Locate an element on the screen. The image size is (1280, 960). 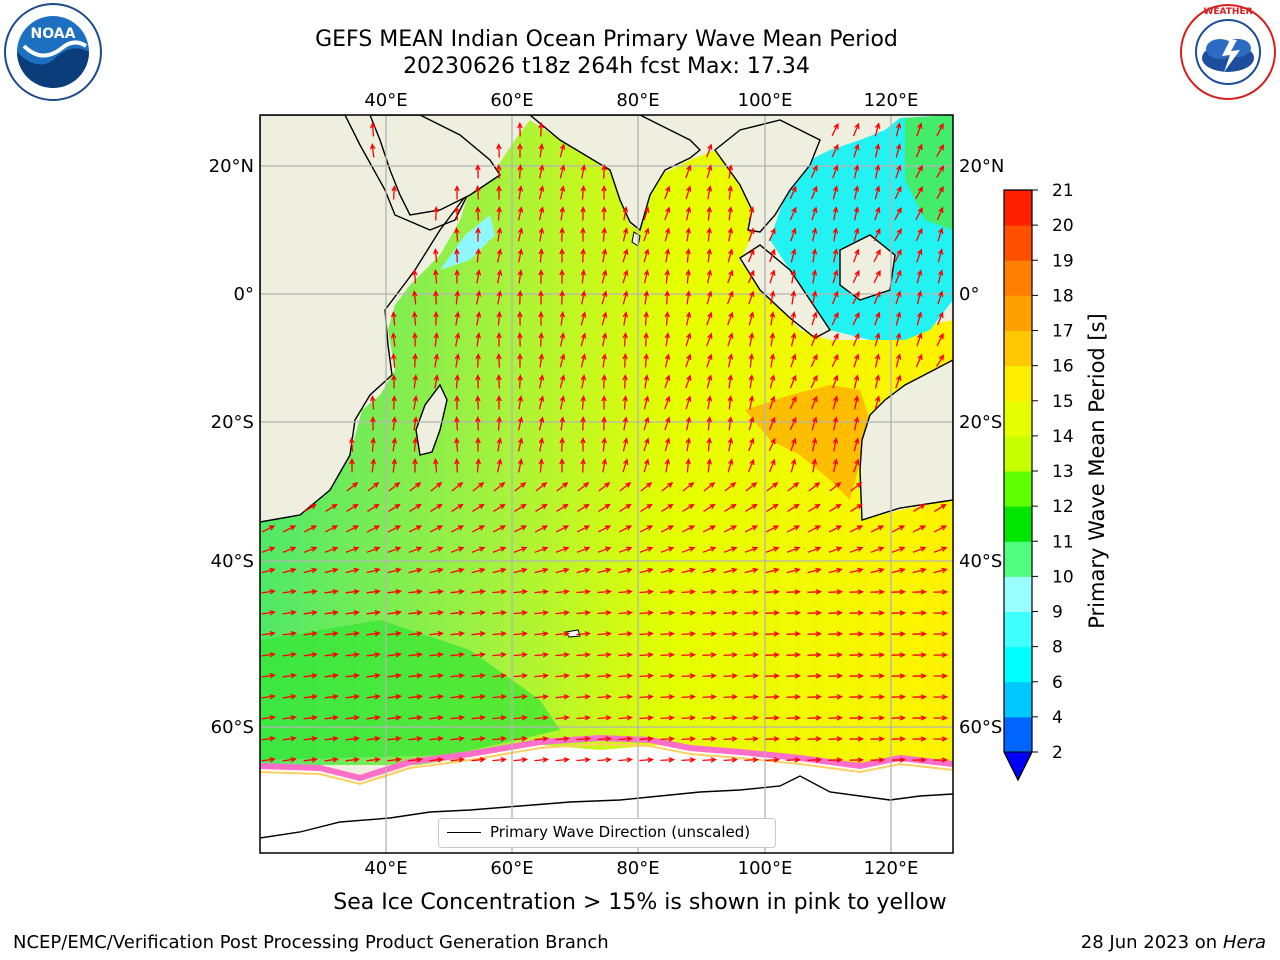
colorbar-tick-label: 19 is located at coordinates (1063, 261).